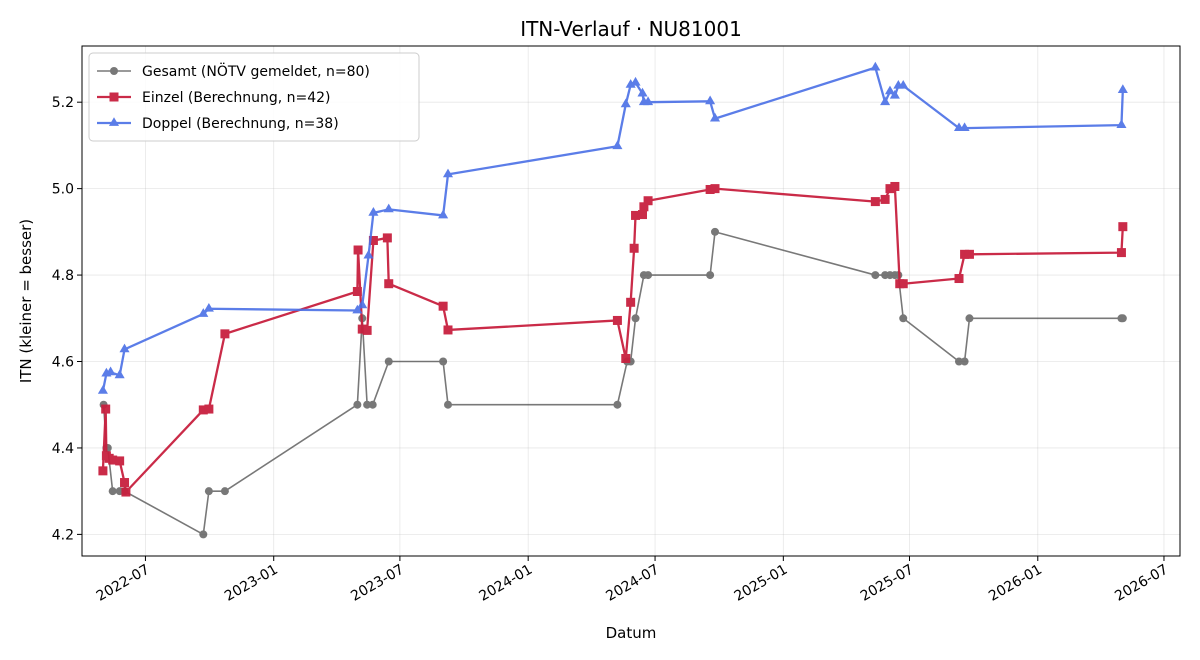  I want to click on y-axis-ticks: 4.2 4.4 4.6 4.8 5.0 5.2, so click(67, 319).